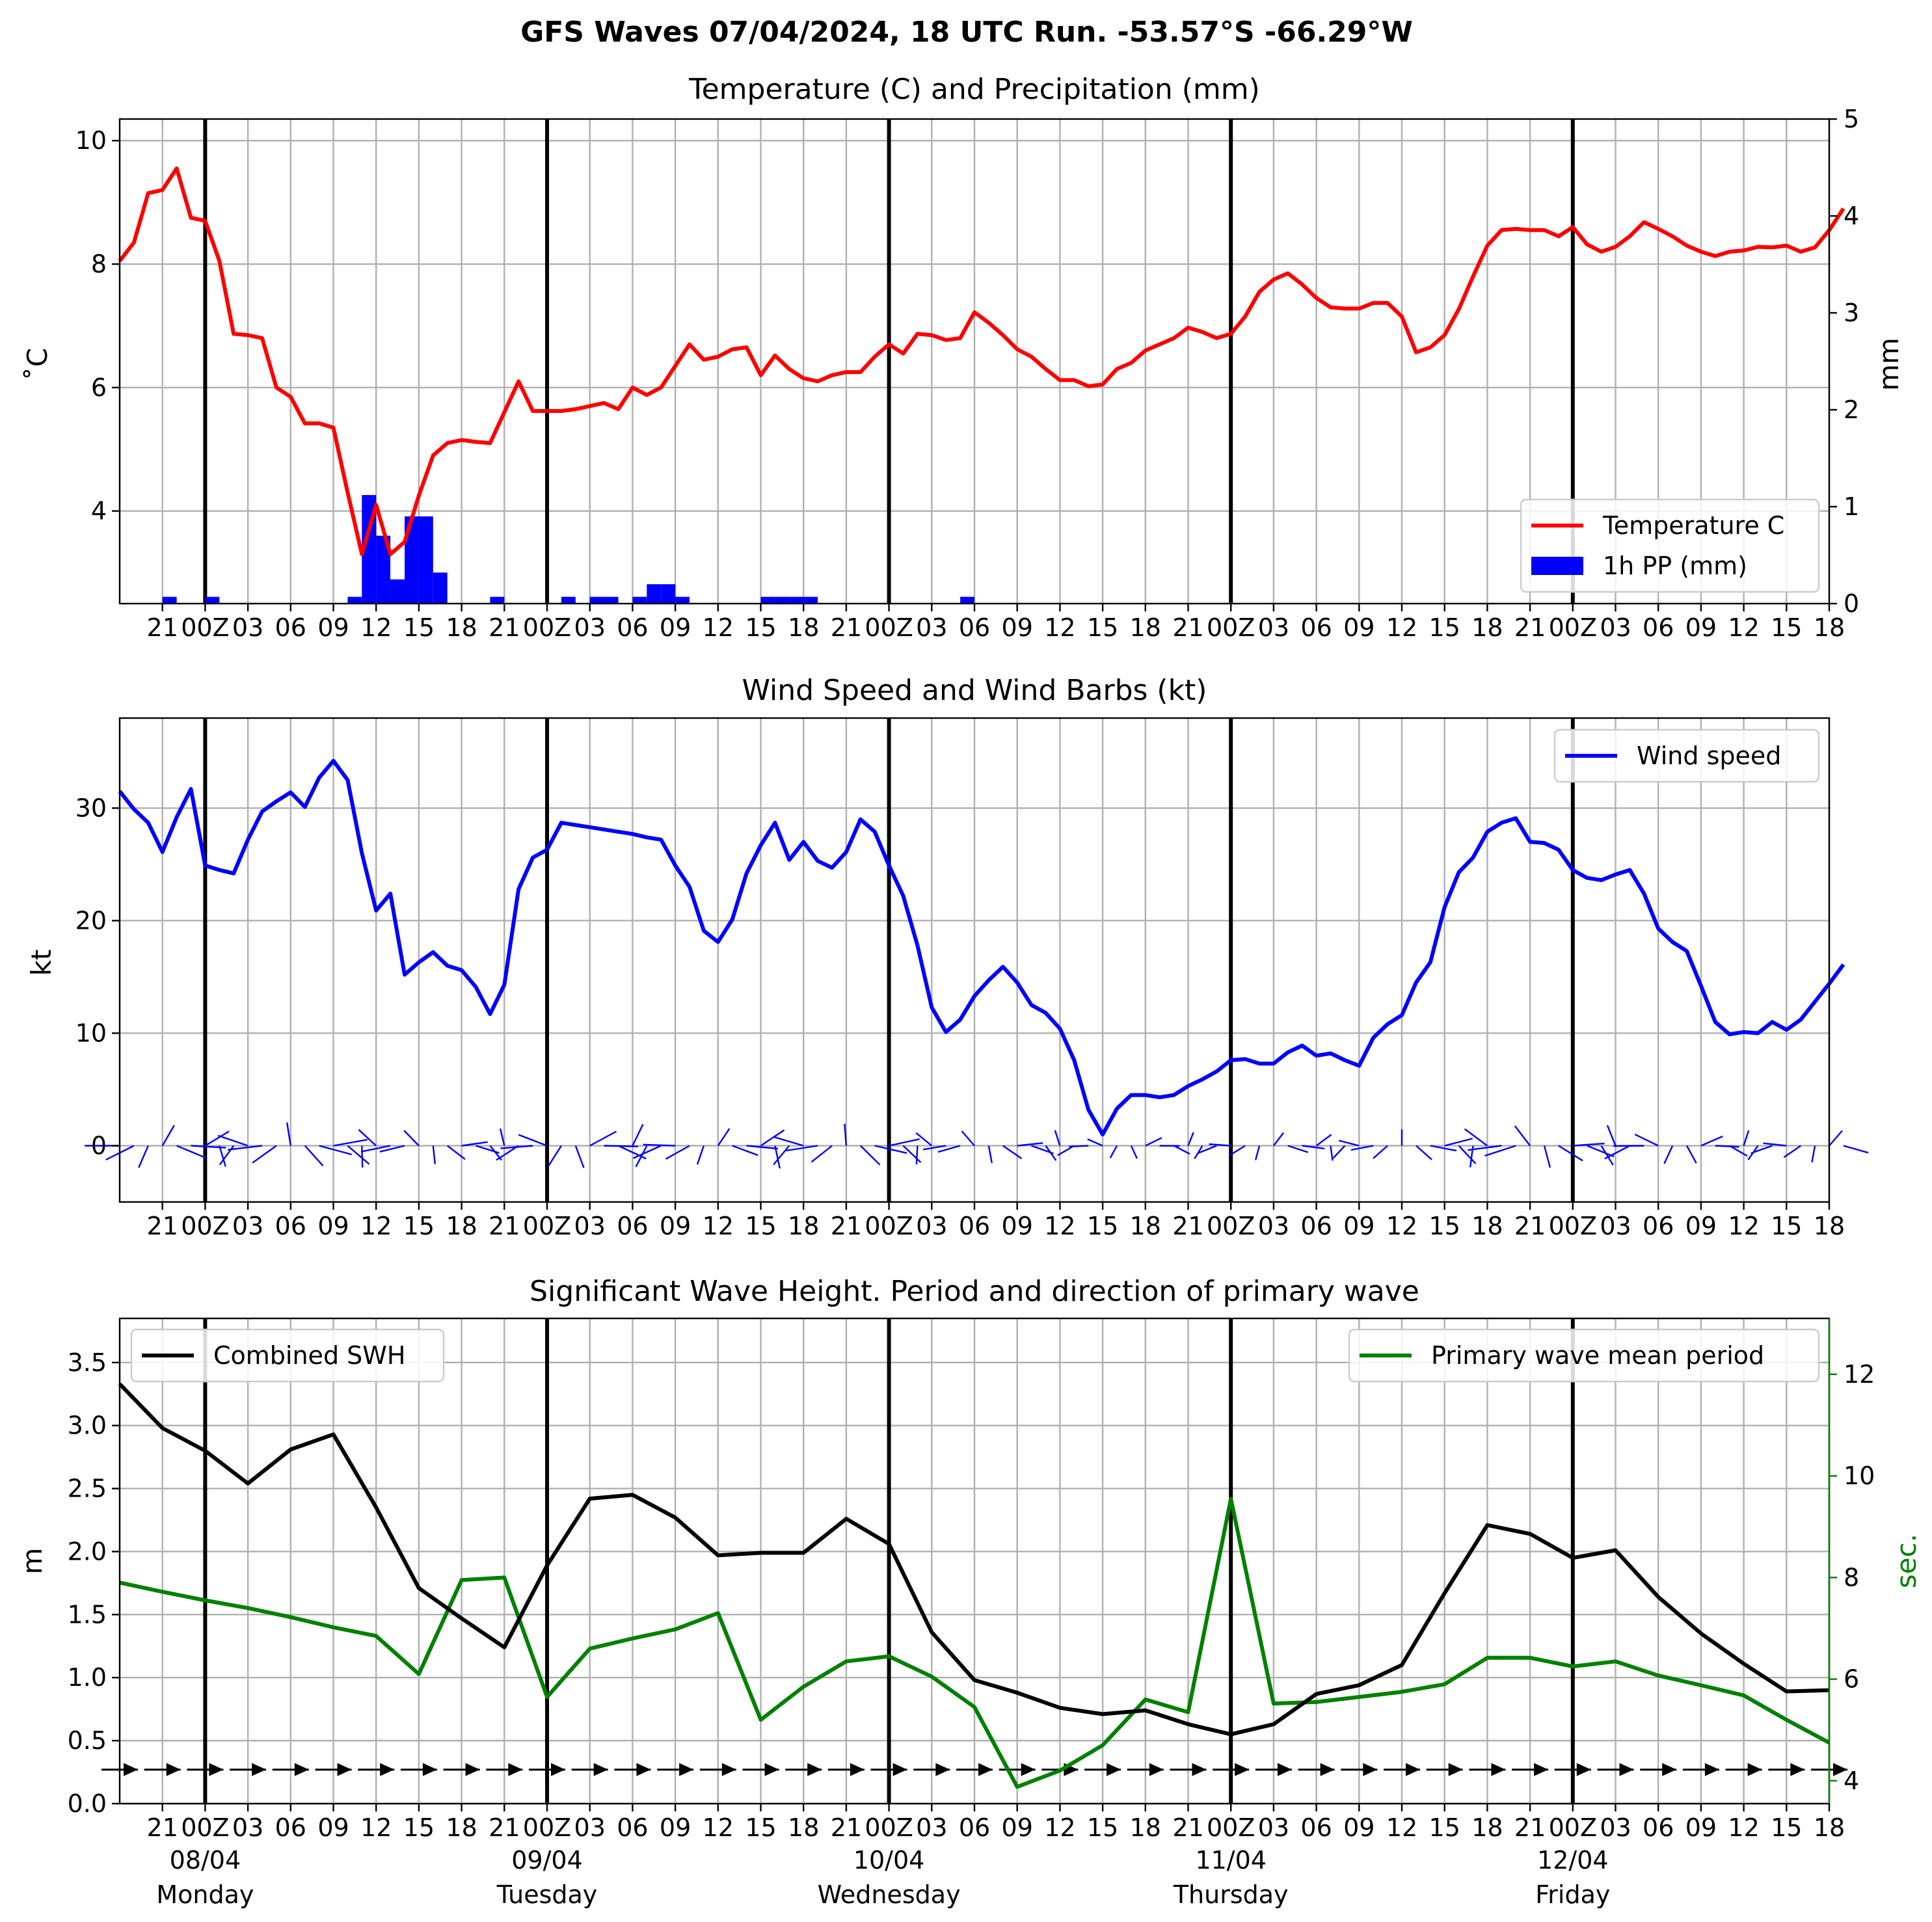 The height and width of the screenshot is (1922, 1932). I want to click on y-right-tick-label: 1, so click(1851, 507).